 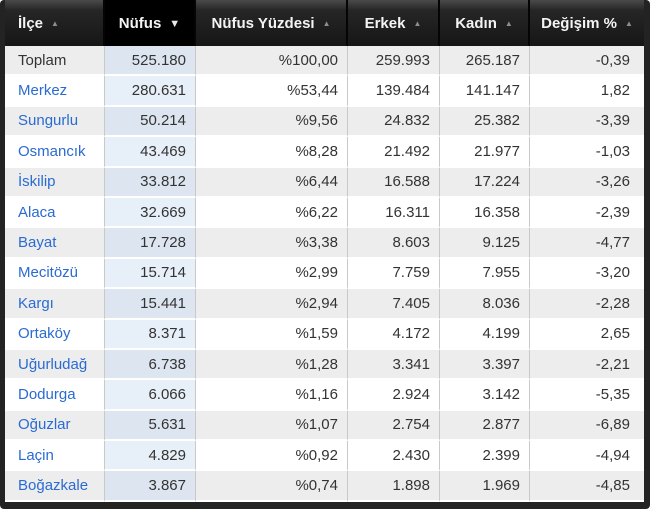 What do you see at coordinates (272, 23) in the screenshot?
I see `column-header-yuzde: Nüfus Yüzdesi ▲` at bounding box center [272, 23].